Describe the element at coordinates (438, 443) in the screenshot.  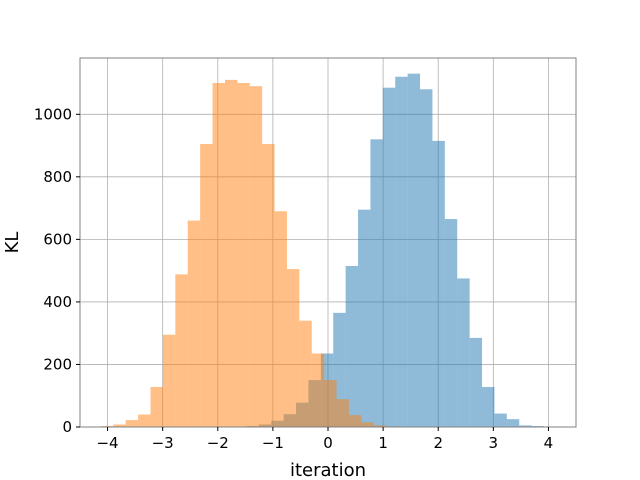
I see `x-tick-label: 2` at that location.